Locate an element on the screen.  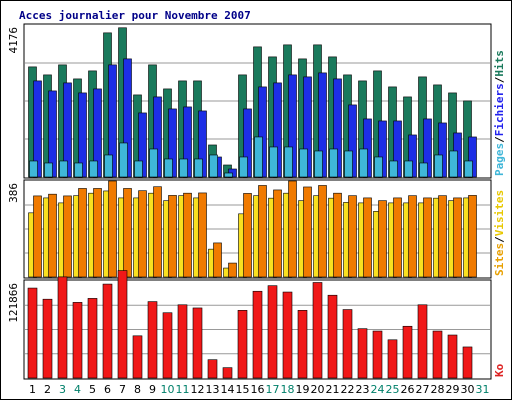
x-tick-label-day-14: 14 is located at coordinates (228, 389).